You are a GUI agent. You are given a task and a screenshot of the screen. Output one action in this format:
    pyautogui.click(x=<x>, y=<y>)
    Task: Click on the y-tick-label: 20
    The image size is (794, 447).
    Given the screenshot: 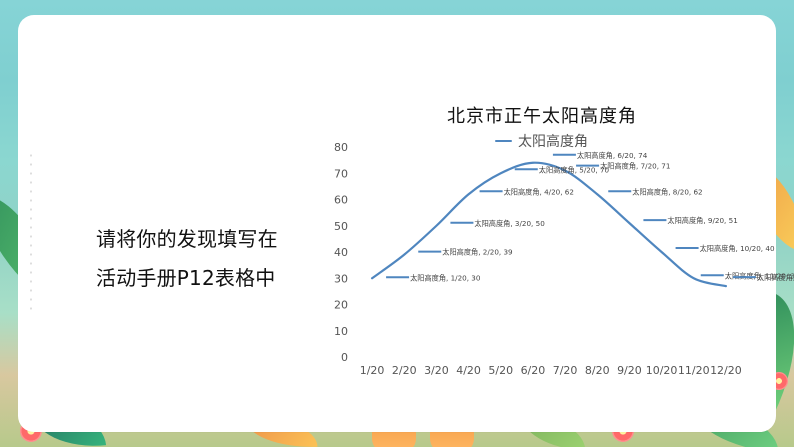 What is the action you would take?
    pyautogui.click(x=341, y=305)
    